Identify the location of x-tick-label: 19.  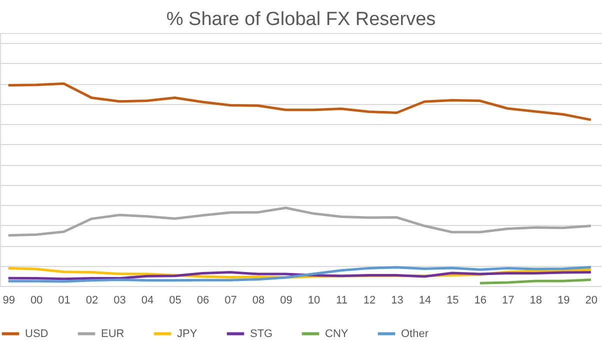
(564, 300).